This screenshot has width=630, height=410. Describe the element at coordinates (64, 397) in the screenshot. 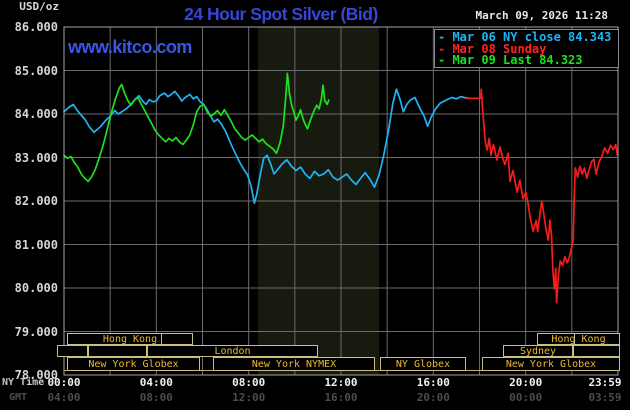

I see `x-tick-gmt: 04:00` at that location.